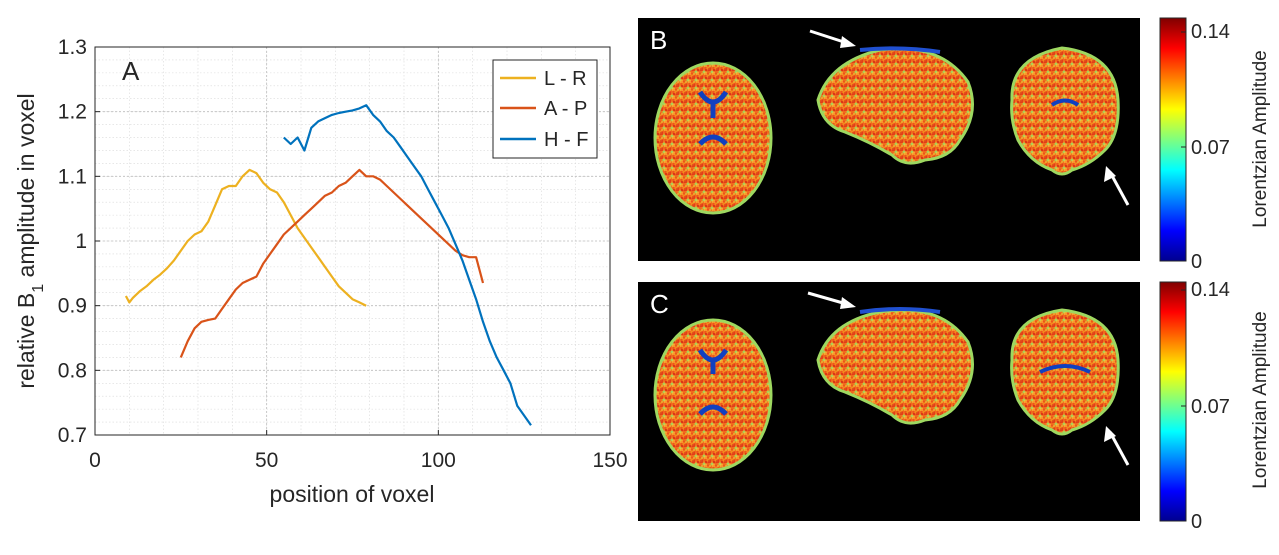 This screenshot has width=1279, height=555. I want to click on y-tick-label: 1.2, so click(72, 112).